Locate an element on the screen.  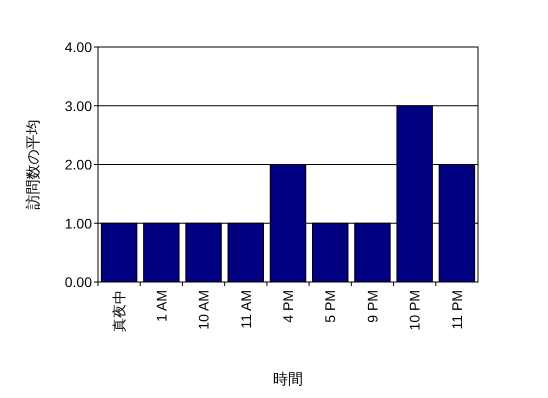
x-tick-label: 真夜中 is located at coordinates (119, 311).